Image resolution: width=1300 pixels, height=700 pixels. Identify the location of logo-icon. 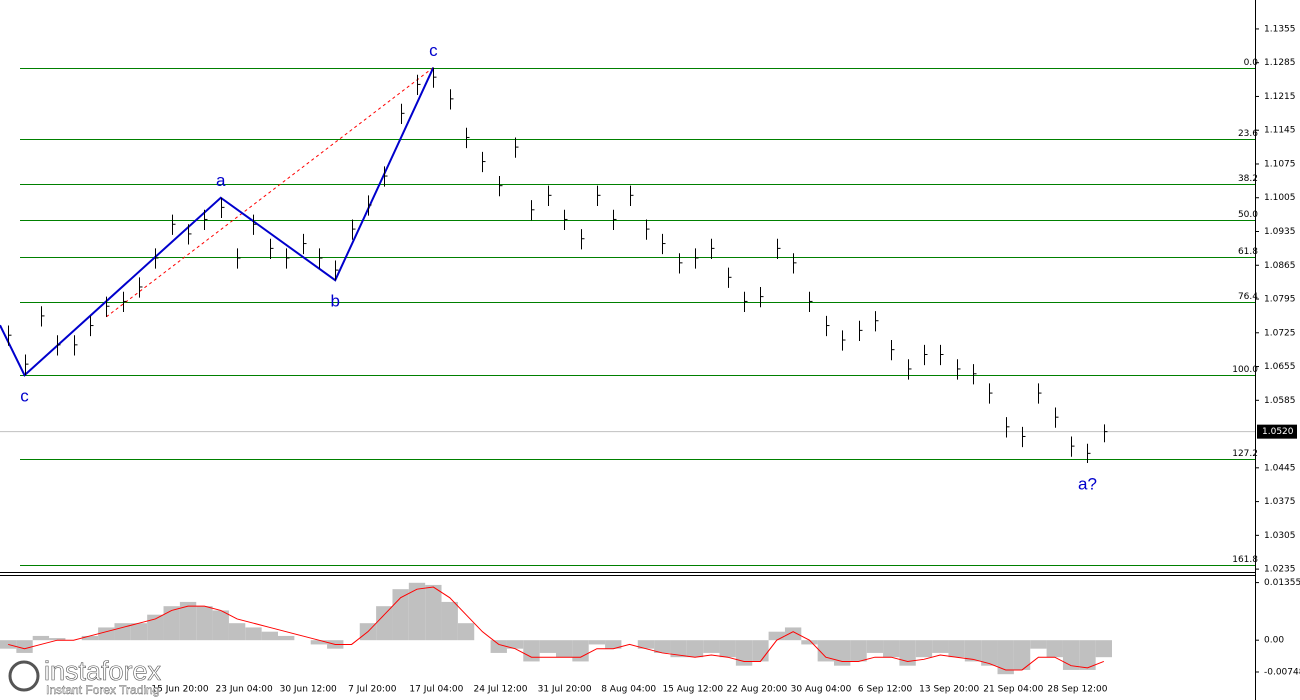
(24, 676).